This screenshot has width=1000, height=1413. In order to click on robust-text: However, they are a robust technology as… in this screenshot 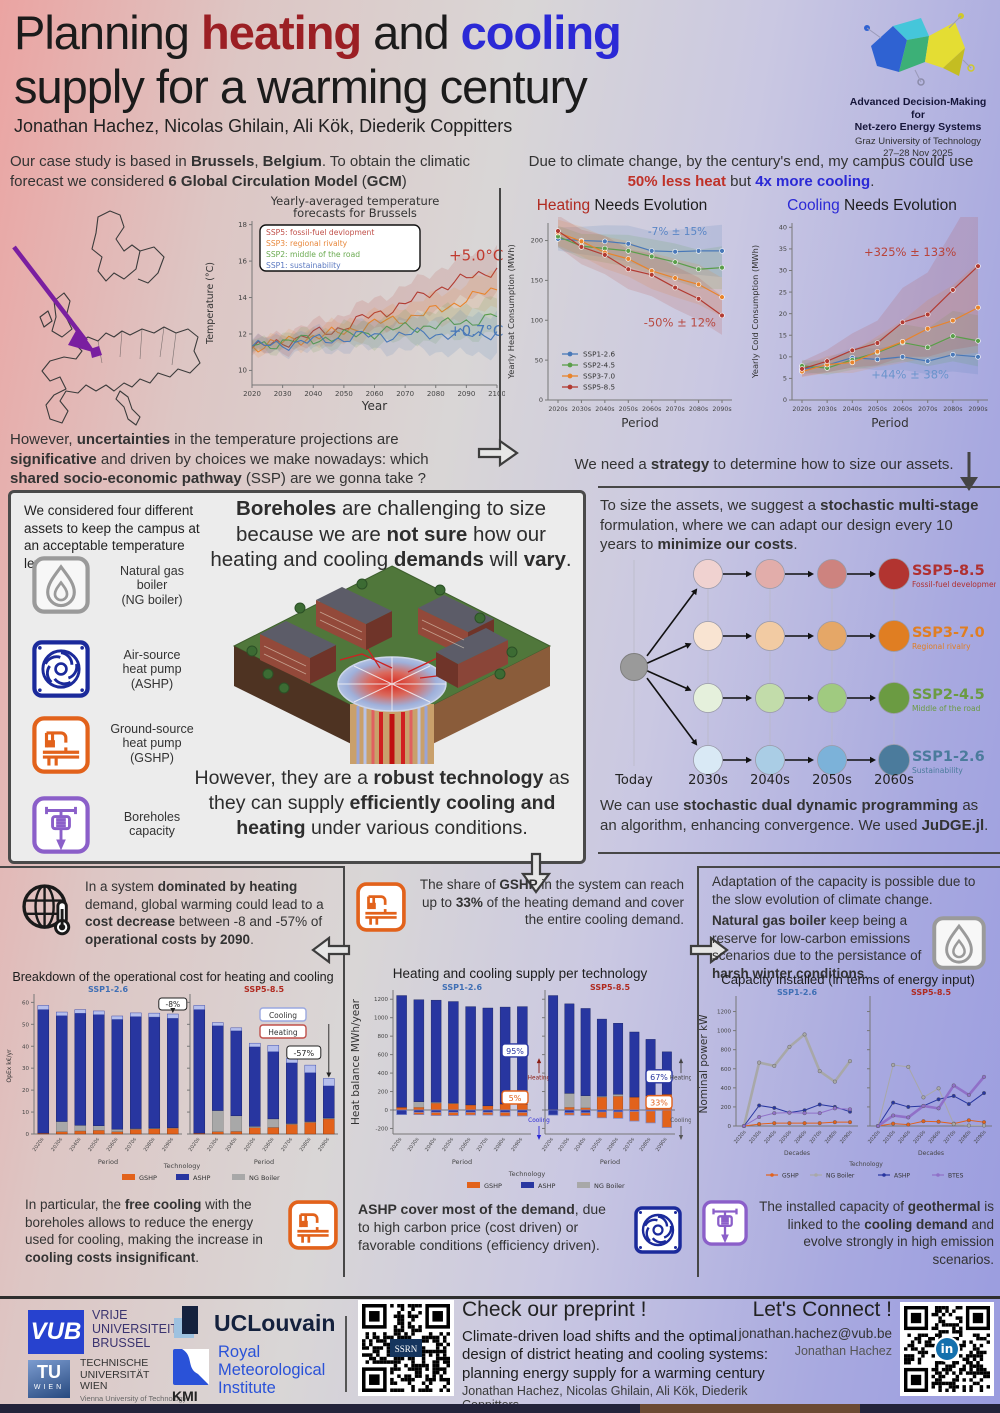, I will do `click(382, 803)`.